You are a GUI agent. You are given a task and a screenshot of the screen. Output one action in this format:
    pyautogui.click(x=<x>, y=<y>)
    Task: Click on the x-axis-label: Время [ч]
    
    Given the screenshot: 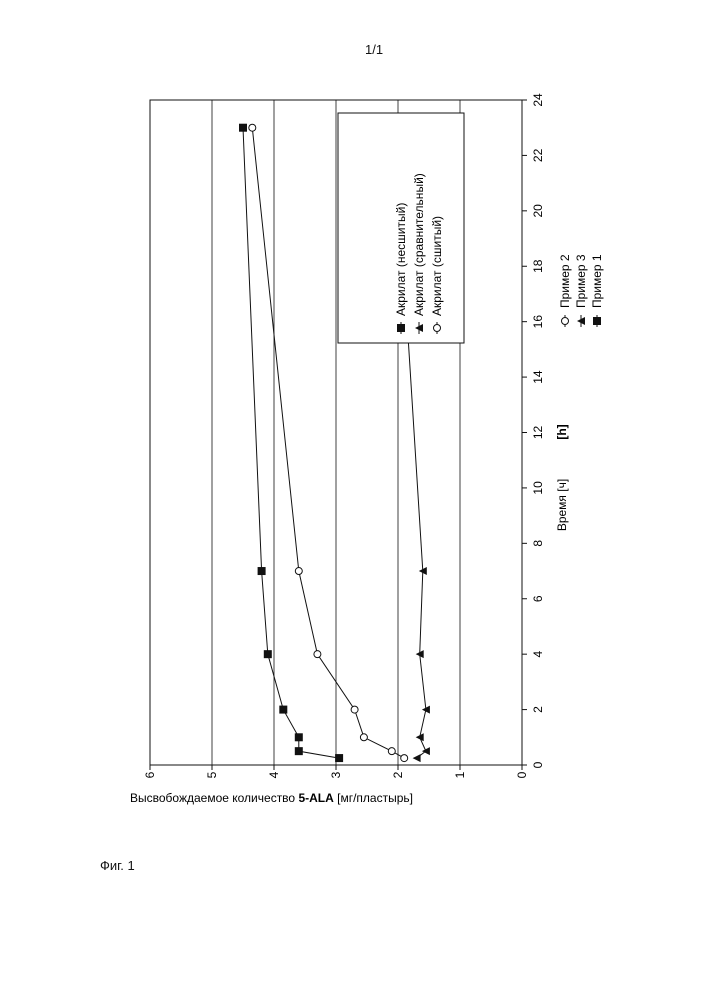 What is the action you would take?
    pyautogui.click(x=562, y=505)
    